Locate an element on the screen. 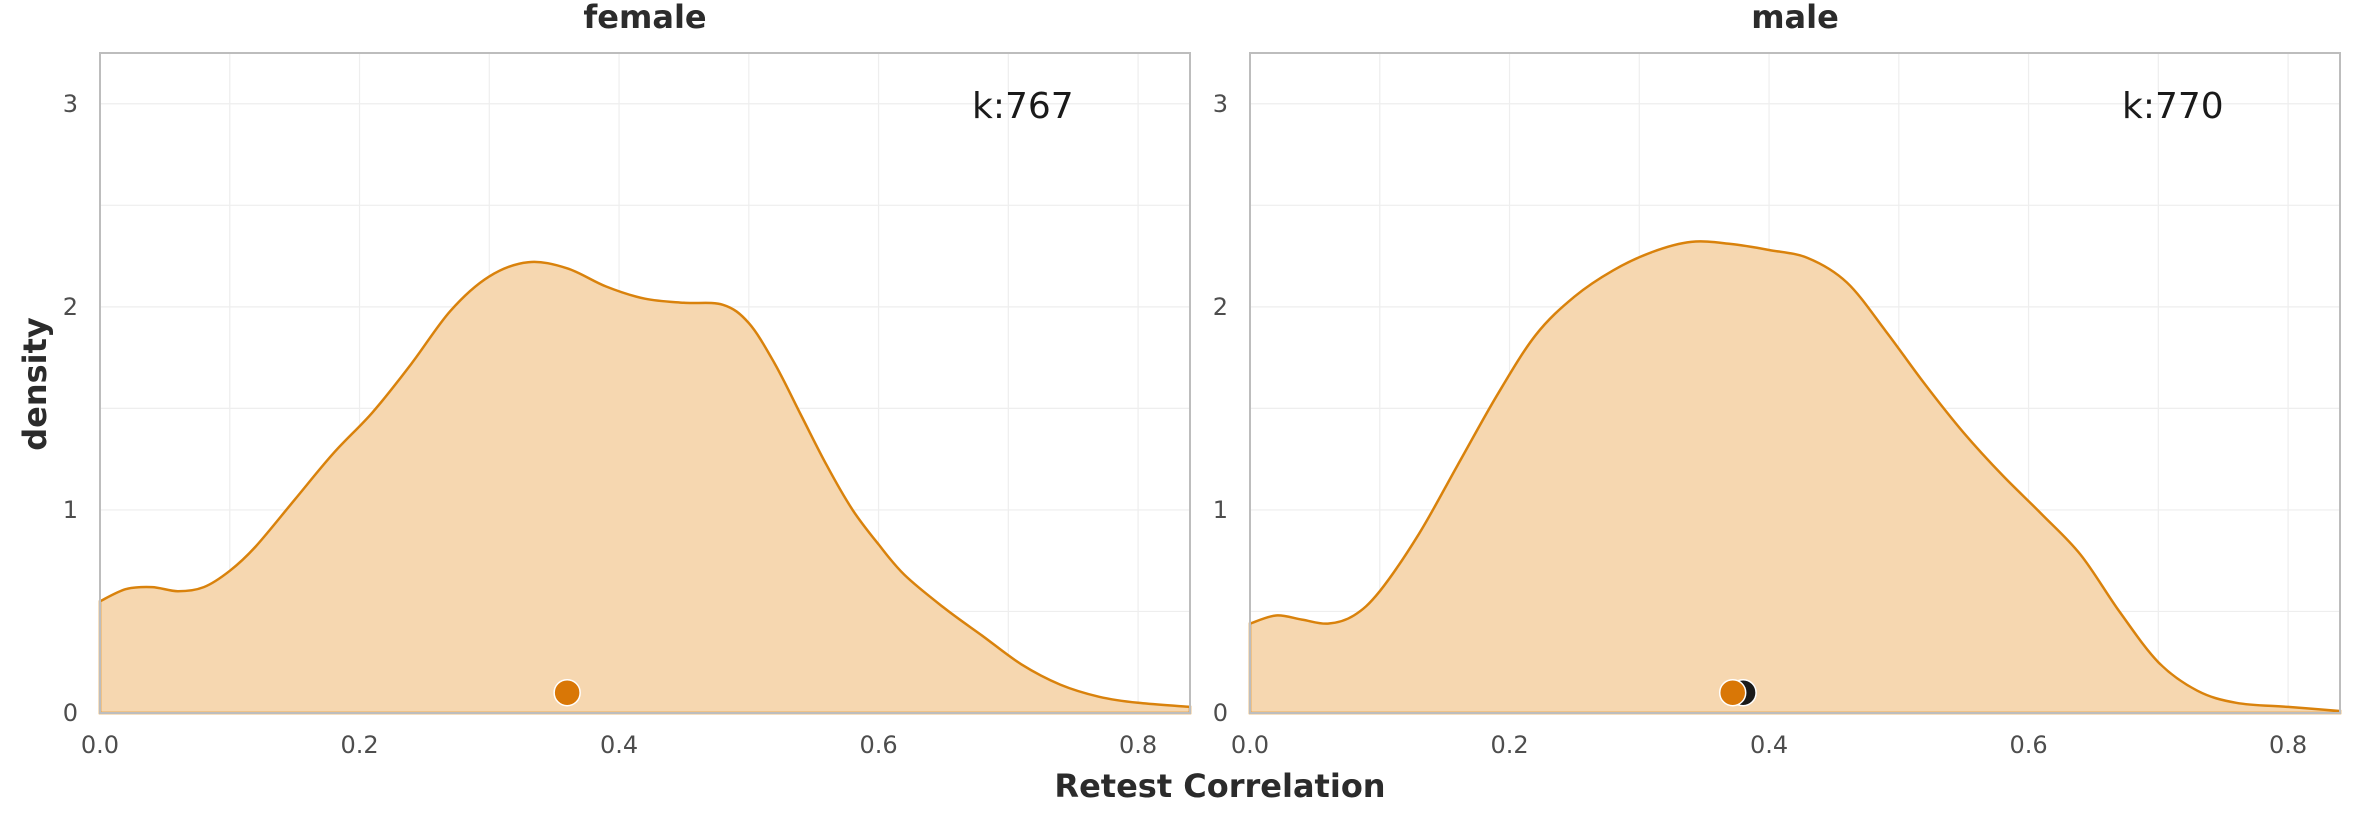 The width and height of the screenshot is (2362, 826). x-axis-title: Retest Correlation is located at coordinates (1219, 786).